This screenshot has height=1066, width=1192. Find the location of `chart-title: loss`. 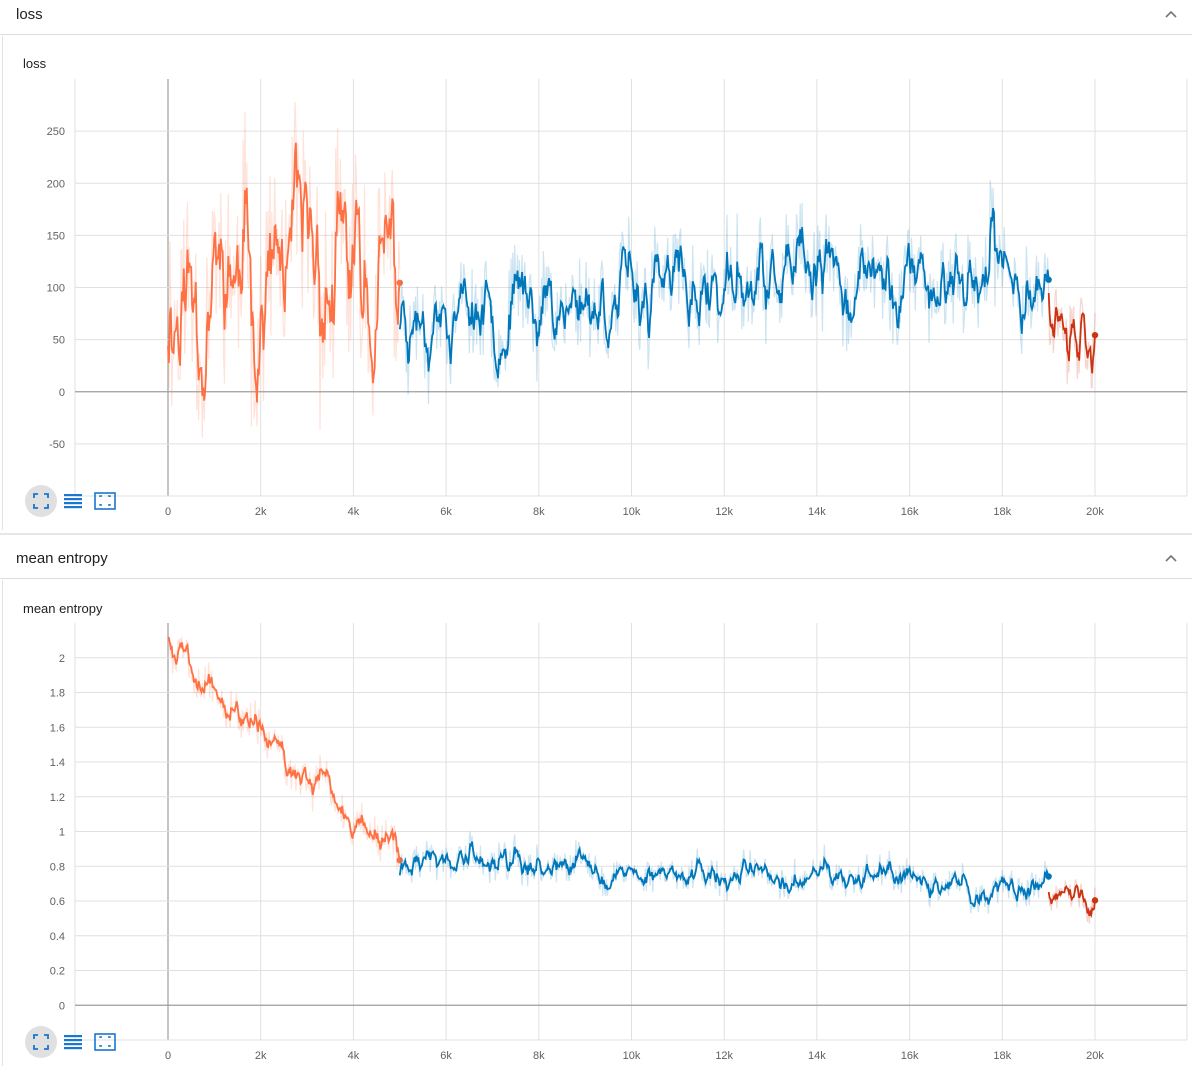

chart-title: loss is located at coordinates (35, 63).